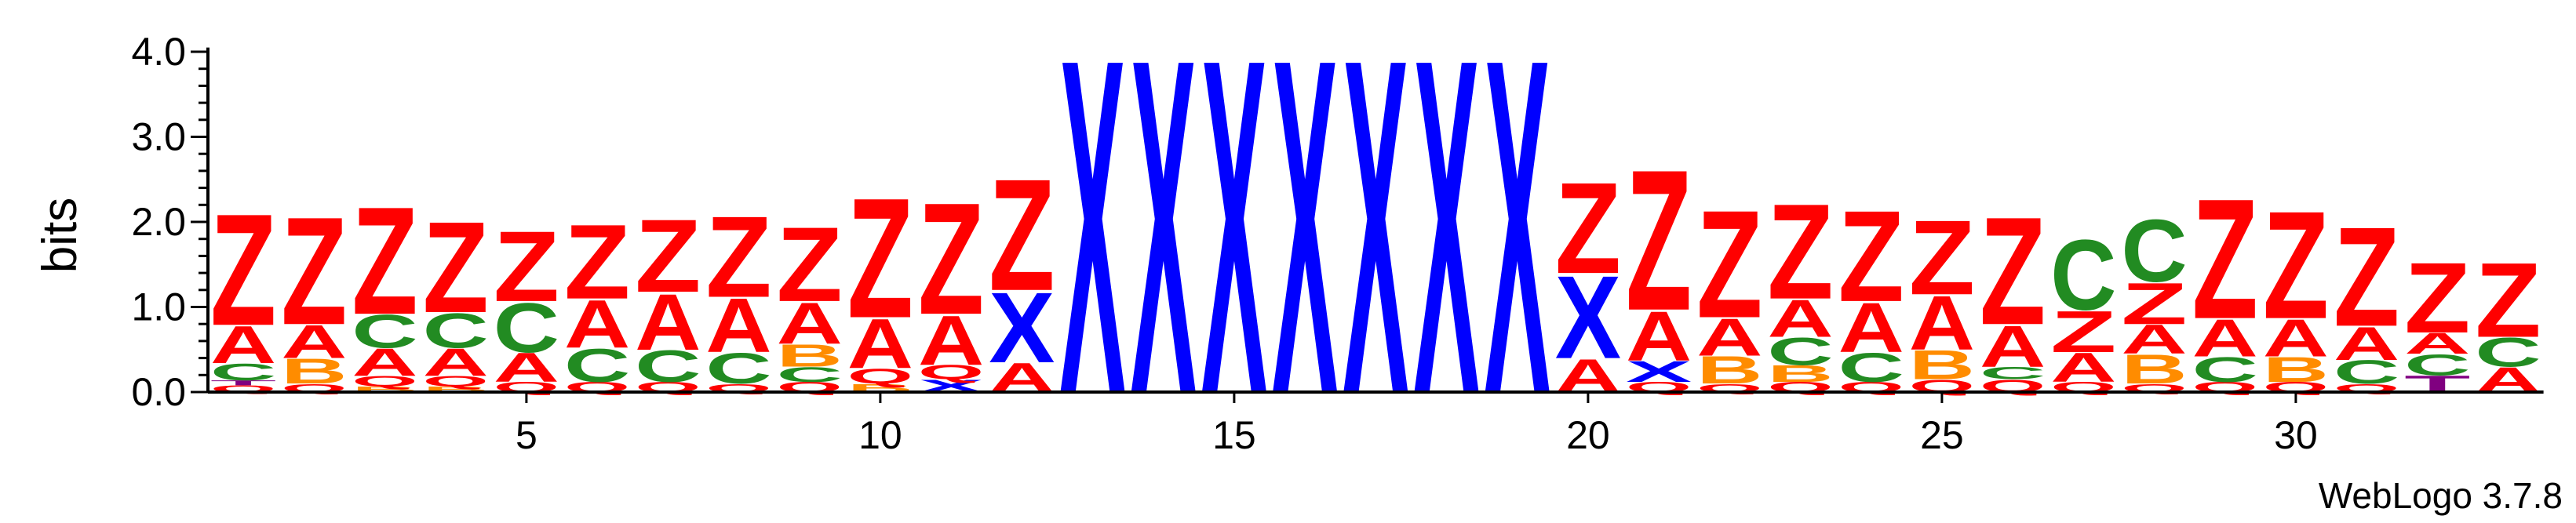 This screenshot has height=523, width=2576. What do you see at coordinates (597, 324) in the screenshot?
I see `glyph-A-pos-6: A` at bounding box center [597, 324].